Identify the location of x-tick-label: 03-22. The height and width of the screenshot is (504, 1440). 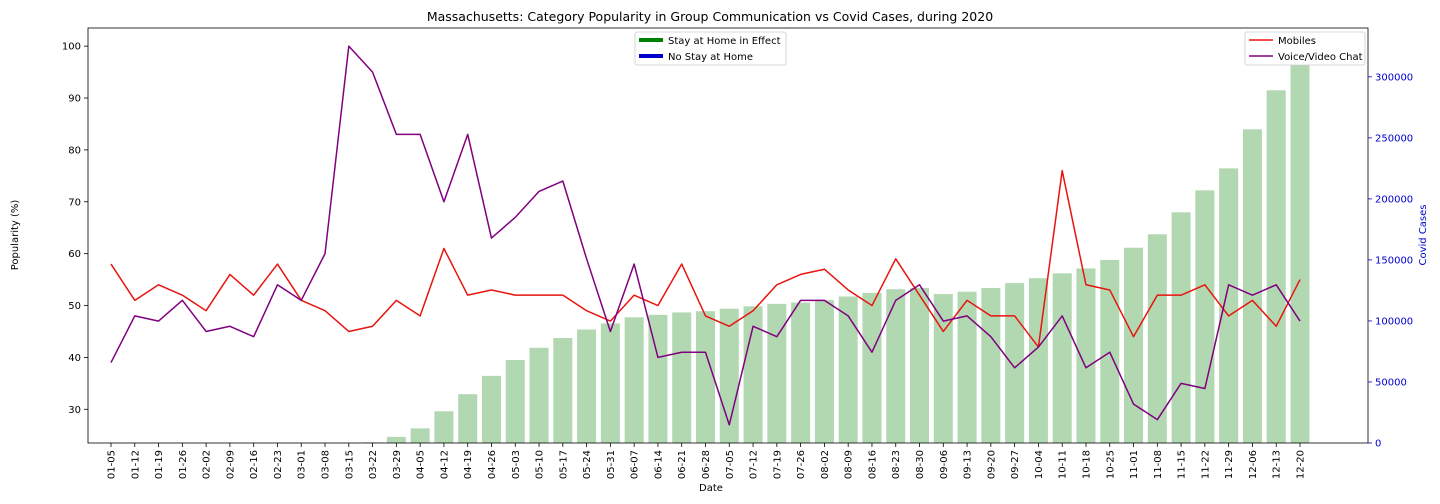
(373, 464).